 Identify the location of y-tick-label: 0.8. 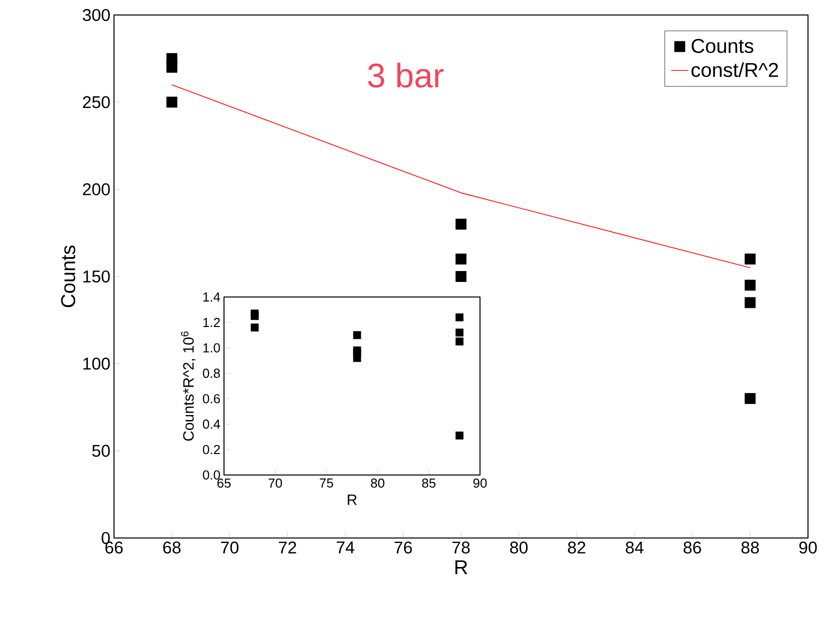
(211, 373).